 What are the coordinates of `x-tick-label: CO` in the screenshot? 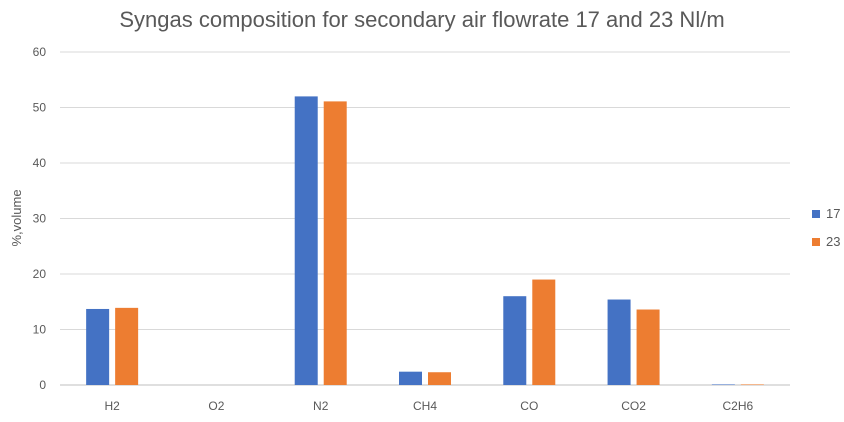 It's located at (529, 406).